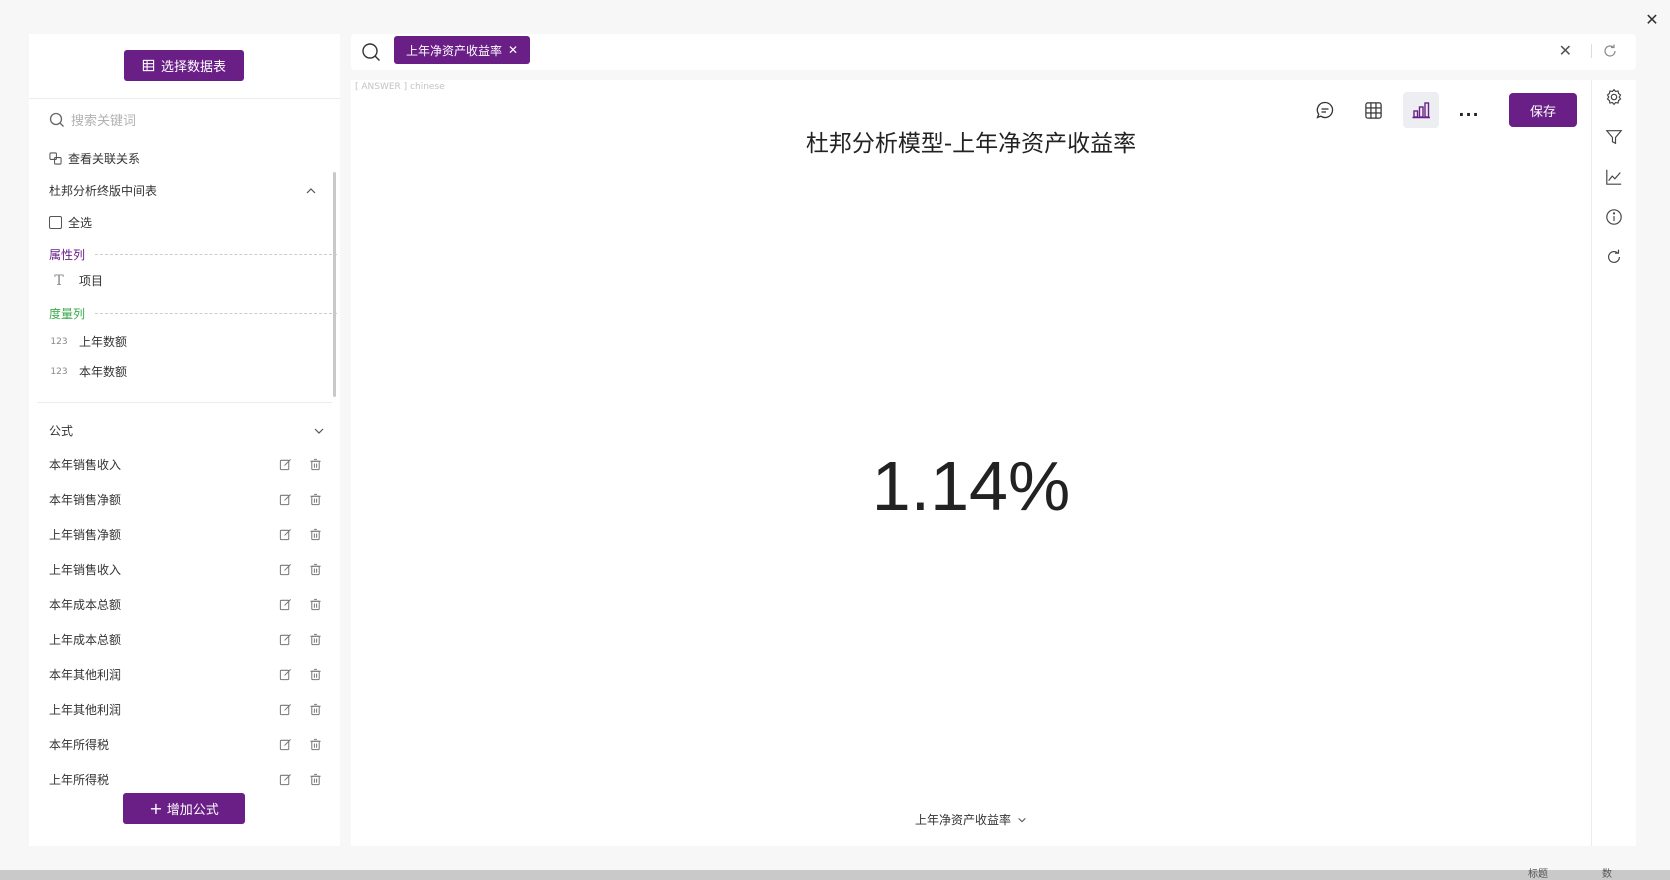 This screenshot has width=1670, height=880. I want to click on measure-section-label: 度量列, so click(193, 313).